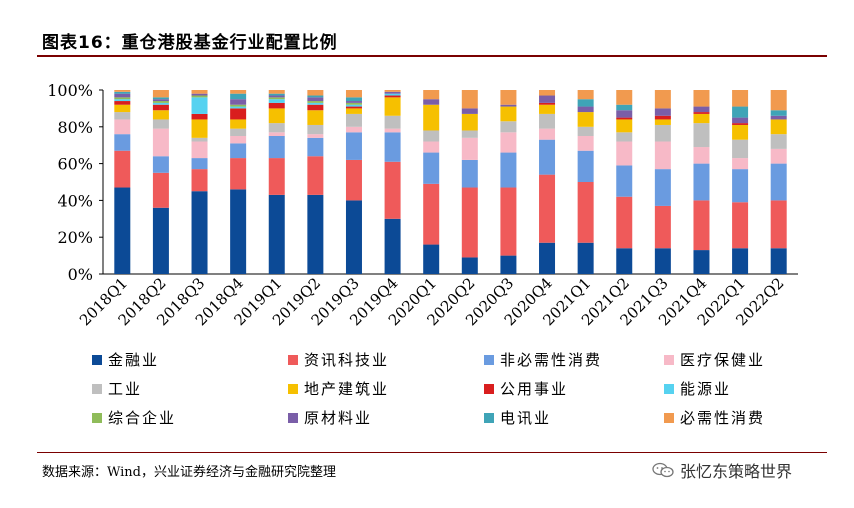 The width and height of the screenshot is (854, 508). What do you see at coordinates (585, 131) in the screenshot?
I see `bar-segment-2021Q1-工业` at bounding box center [585, 131].